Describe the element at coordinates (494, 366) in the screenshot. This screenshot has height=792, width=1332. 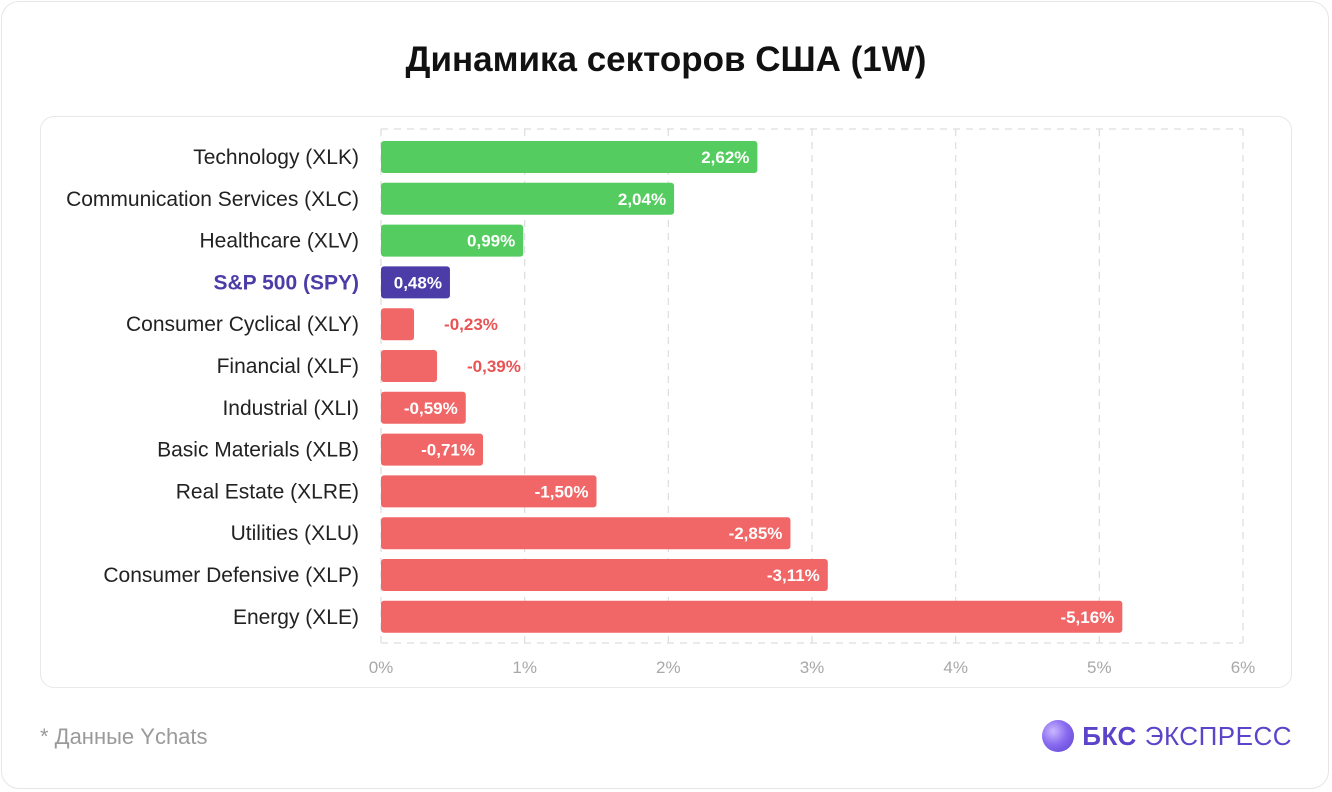
I see `data-label: -0,39%` at that location.